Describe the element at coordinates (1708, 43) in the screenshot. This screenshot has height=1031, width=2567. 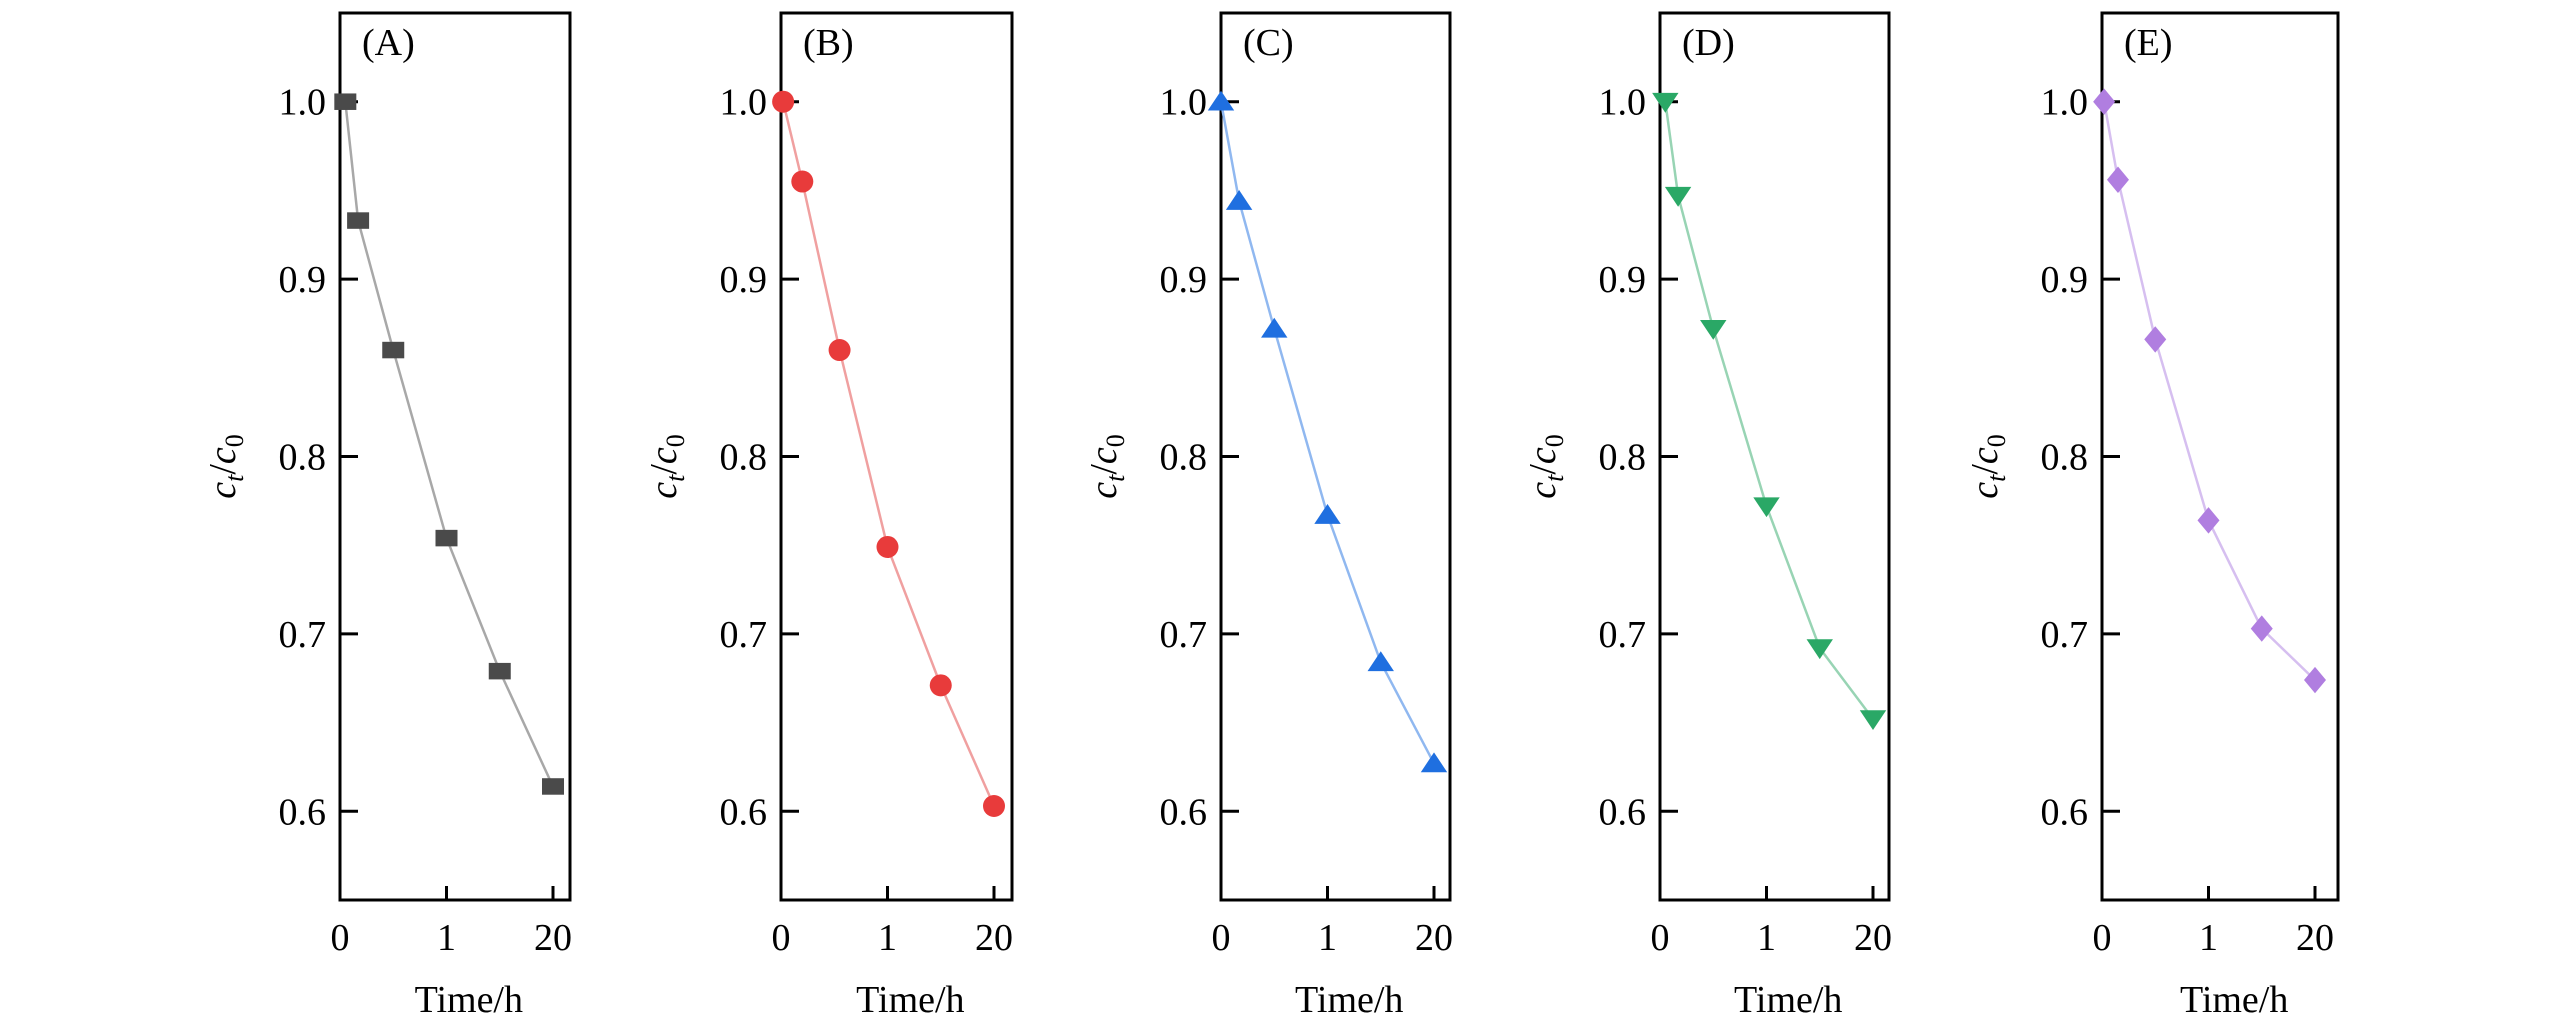
I see `panel-label: (D)` at that location.